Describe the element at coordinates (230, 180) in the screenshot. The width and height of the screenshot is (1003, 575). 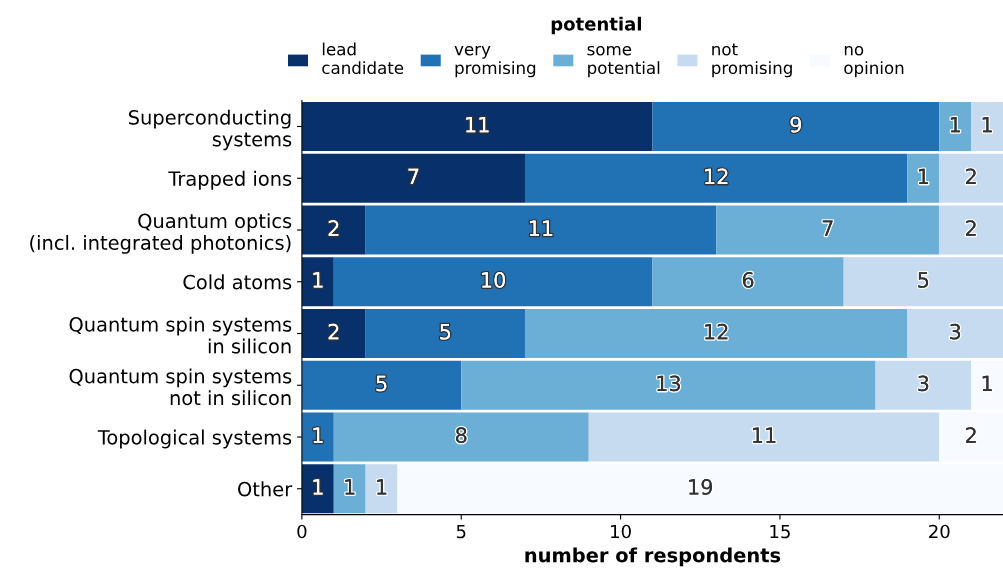
I see `y-tick-label: Trapped ions` at that location.